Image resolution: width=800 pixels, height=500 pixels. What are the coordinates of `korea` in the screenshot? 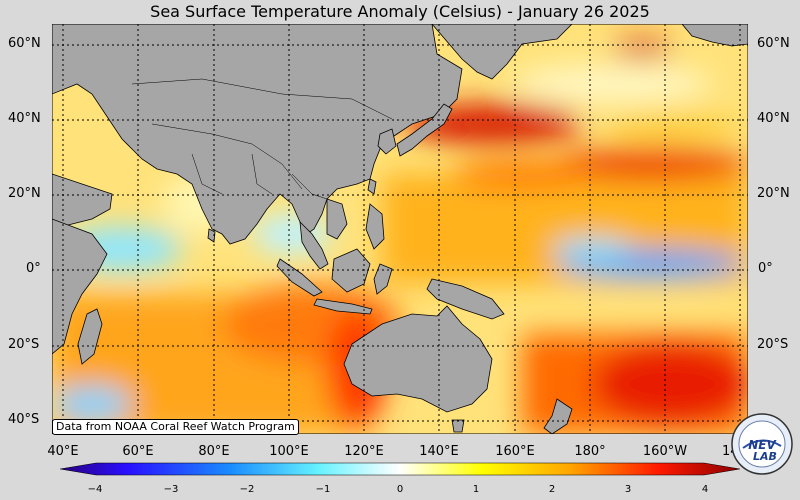 It's located at (387, 141).